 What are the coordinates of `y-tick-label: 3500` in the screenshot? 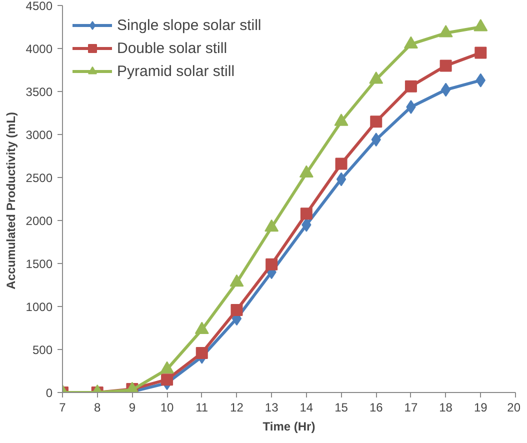 It's located at (39, 92).